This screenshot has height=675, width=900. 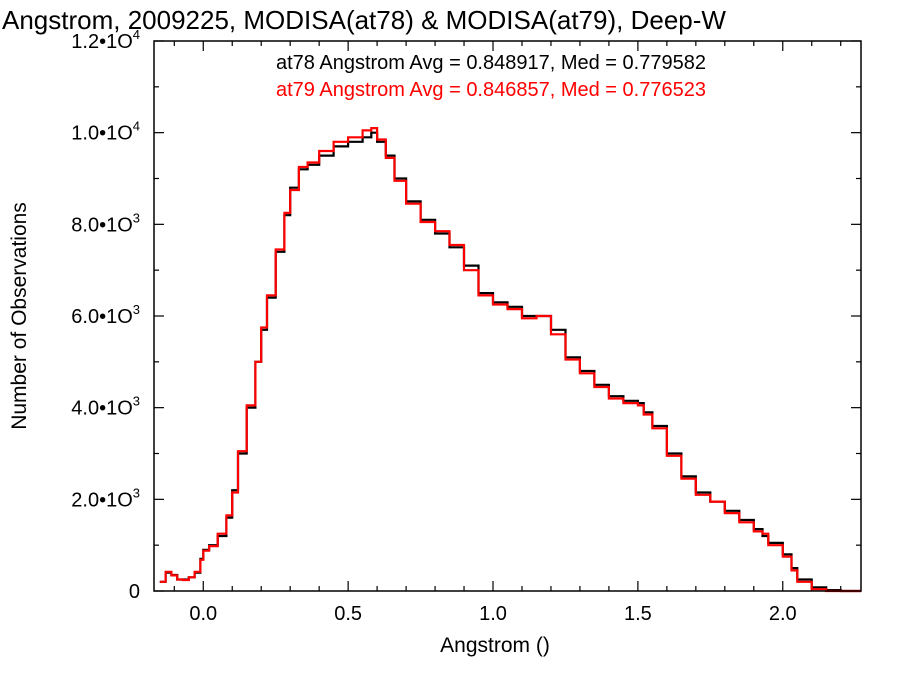 I want to click on y-tick-label: 1.0•1O4, so click(x=105, y=132).